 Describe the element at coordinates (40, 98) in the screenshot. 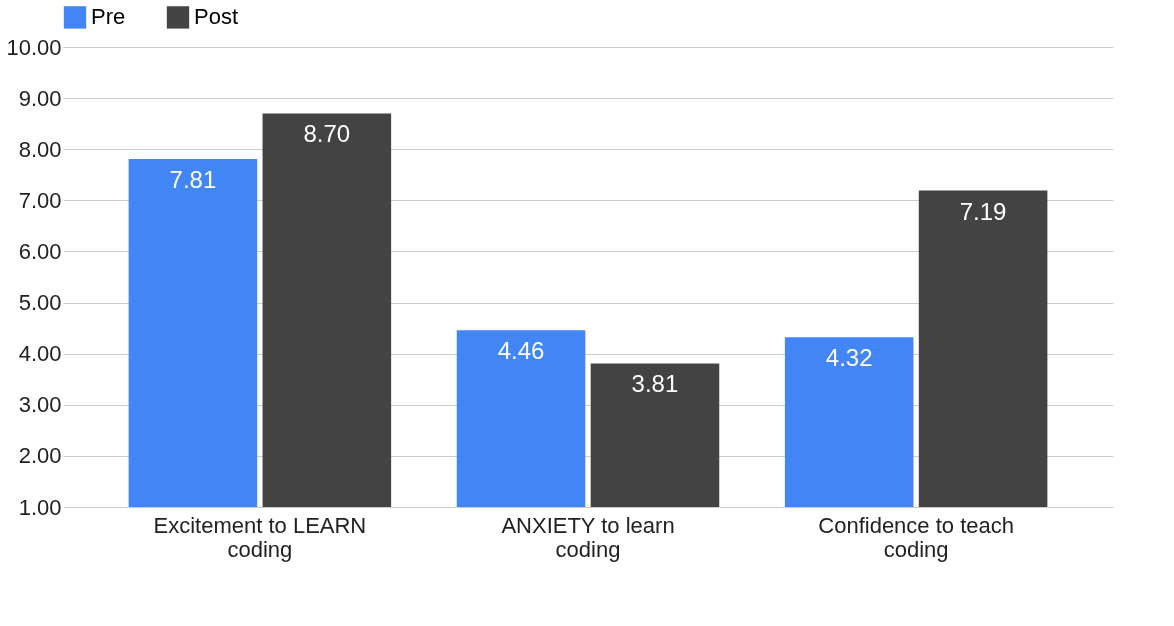

I see `y-tick-label: 9.00` at that location.